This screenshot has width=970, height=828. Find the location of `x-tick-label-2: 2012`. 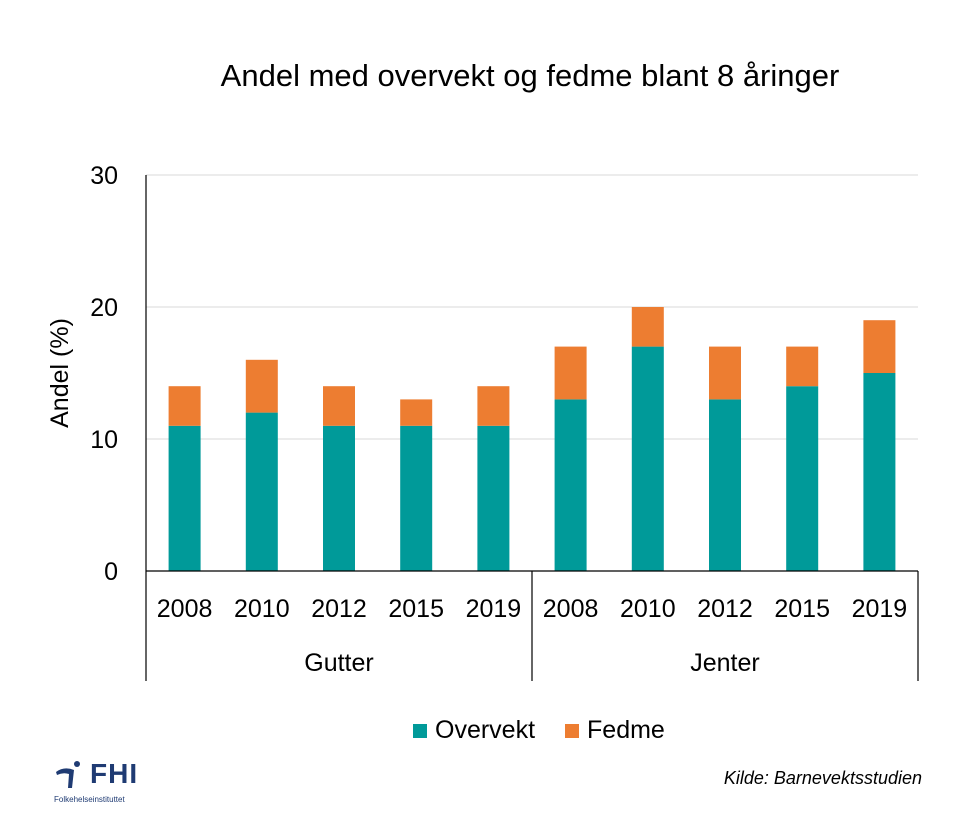

x-tick-label-2: 2012 is located at coordinates (339, 609).